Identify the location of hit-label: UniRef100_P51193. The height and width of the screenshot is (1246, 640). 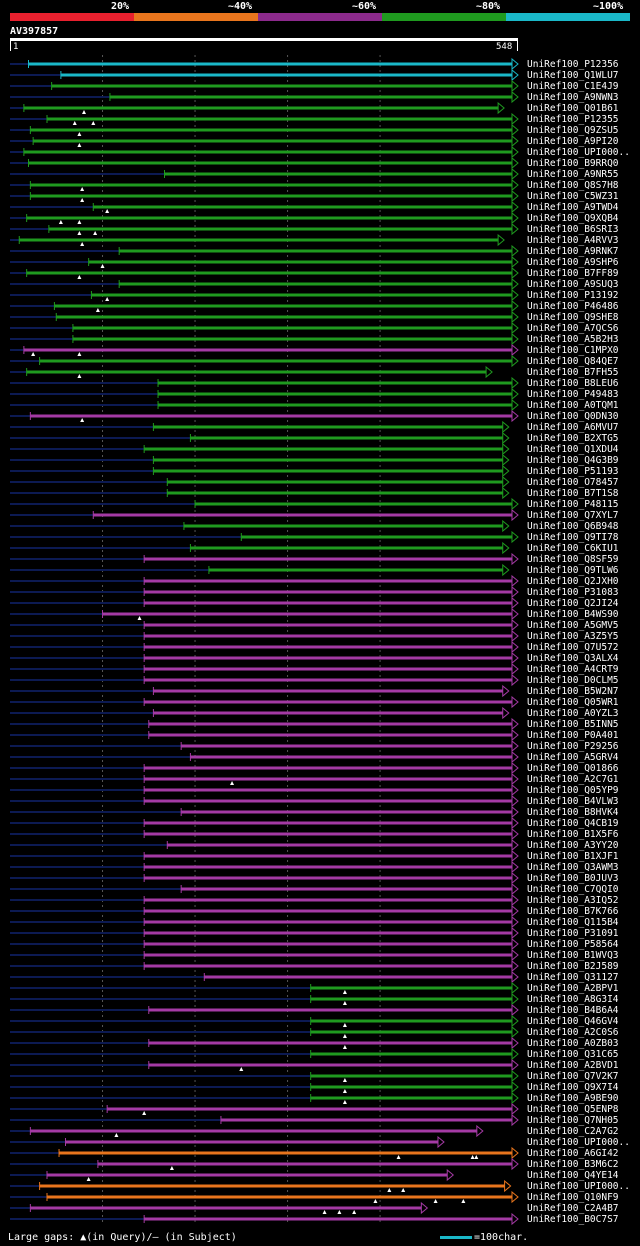
(573, 471).